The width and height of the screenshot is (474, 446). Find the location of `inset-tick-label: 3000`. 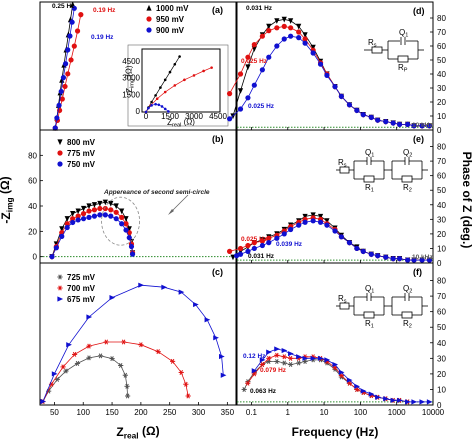

inset-tick-label: 3000 is located at coordinates (131, 78).